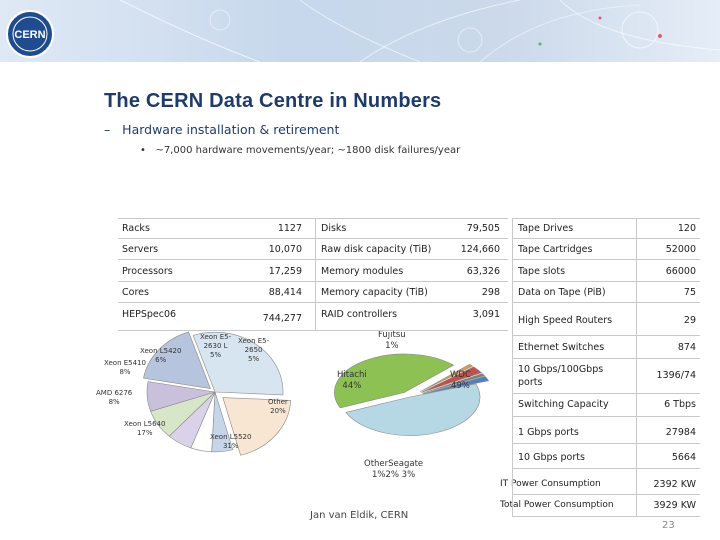 Image resolution: width=720 pixels, height=540 pixels. Describe the element at coordinates (486, 314) in the screenshot. I see `raid-controllers-value: 3,091` at that location.